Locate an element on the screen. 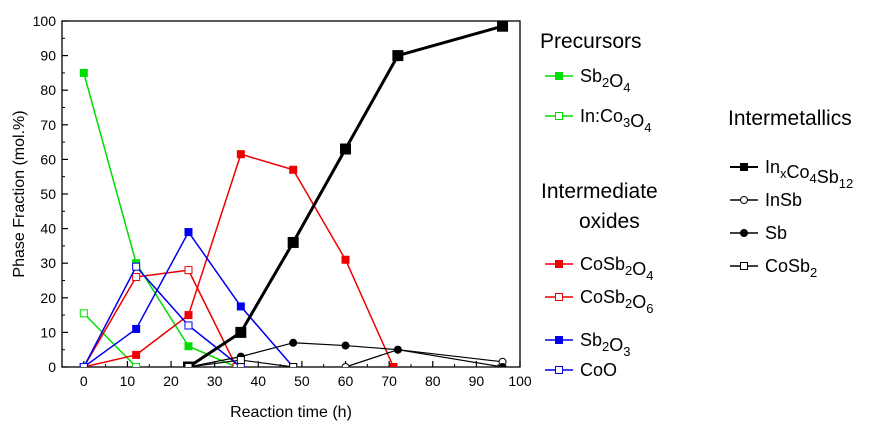 Image resolution: width=885 pixels, height=425 pixels. series-cosb2 is located at coordinates (241, 361).